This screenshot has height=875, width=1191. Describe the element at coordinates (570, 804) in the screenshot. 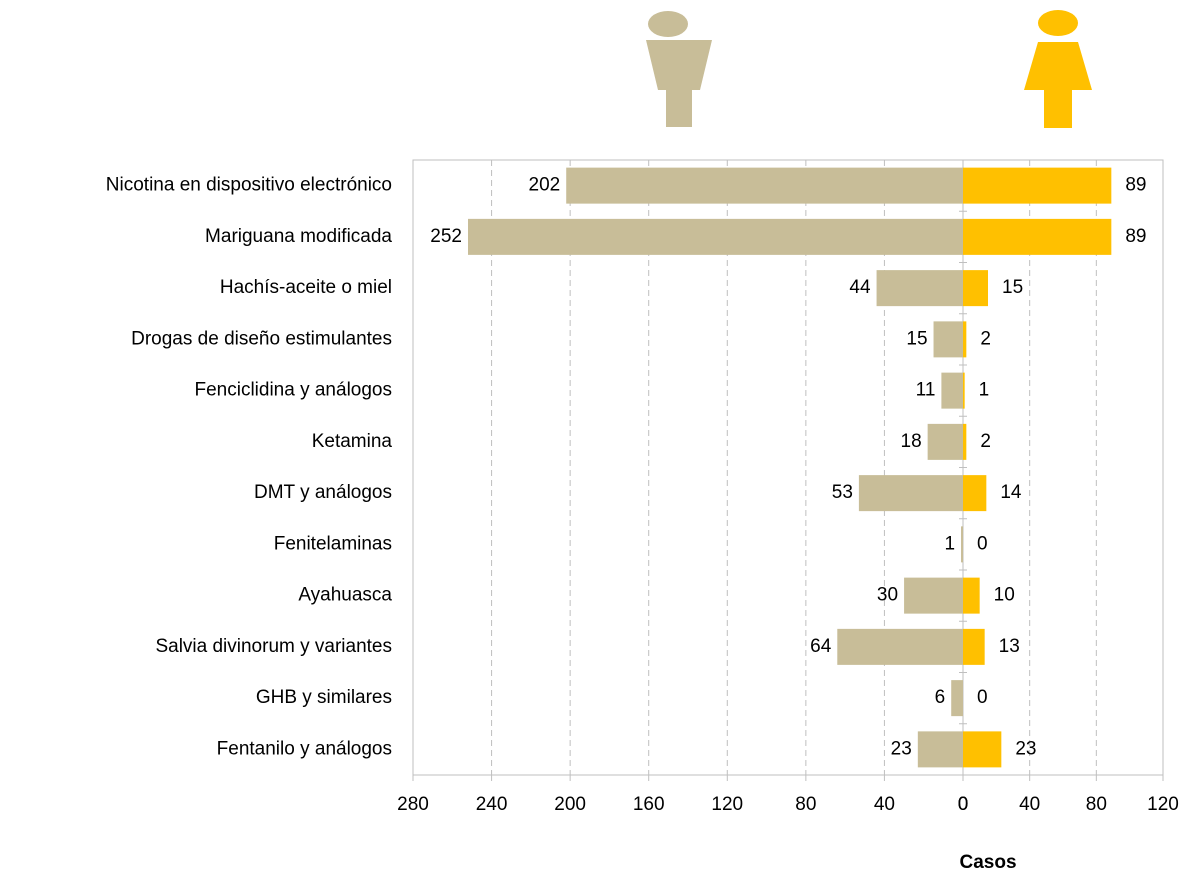

I see `x-tick-label: 200` at that location.